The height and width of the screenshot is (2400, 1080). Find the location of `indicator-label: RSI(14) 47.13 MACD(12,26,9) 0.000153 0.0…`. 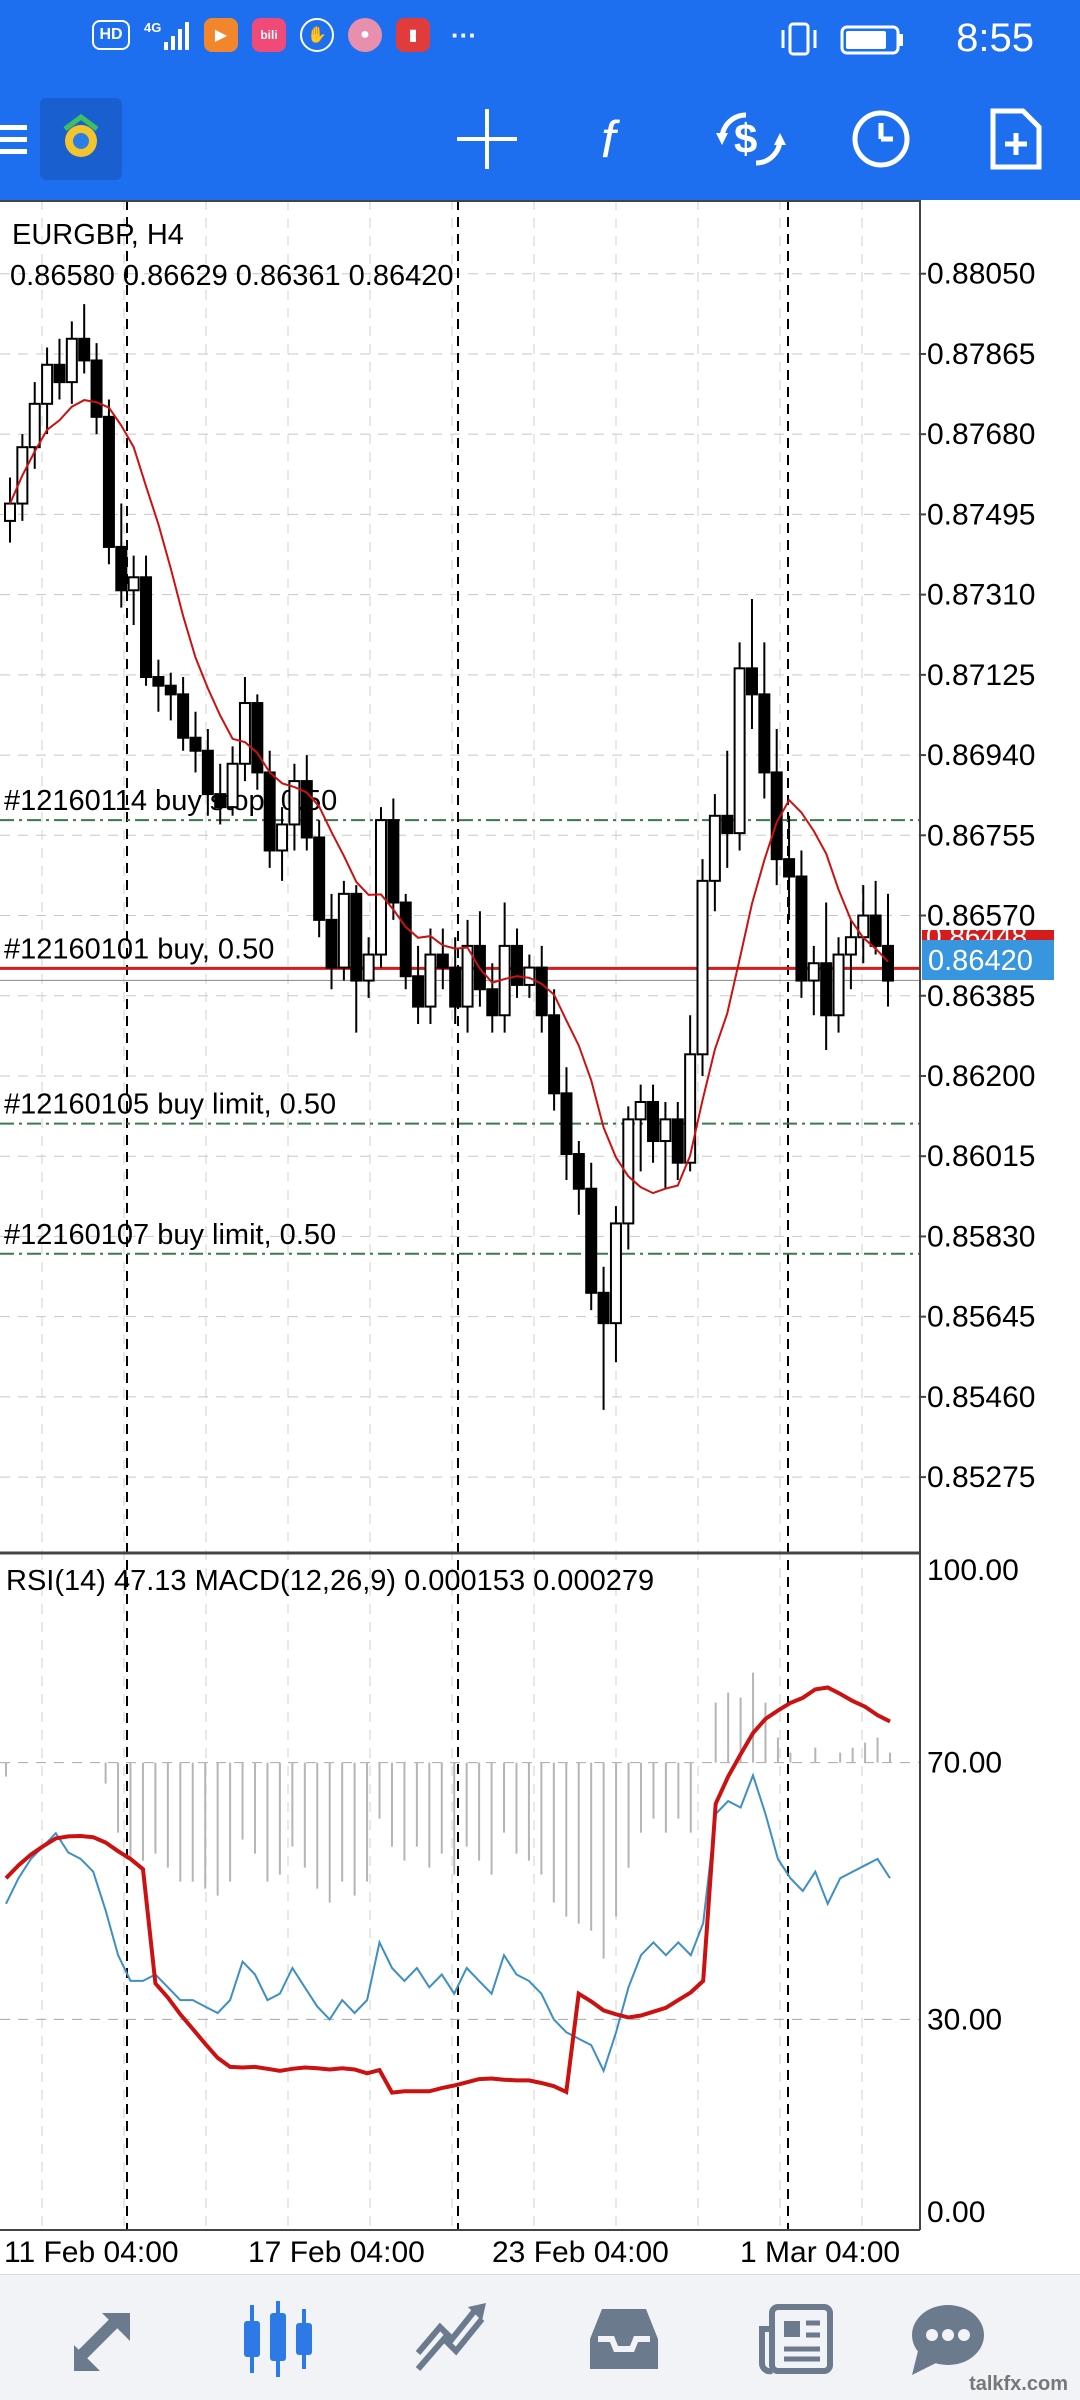

indicator-label: RSI(14) 47.13 MACD(12,26,9) 0.000153 0.0… is located at coordinates (330, 1581).